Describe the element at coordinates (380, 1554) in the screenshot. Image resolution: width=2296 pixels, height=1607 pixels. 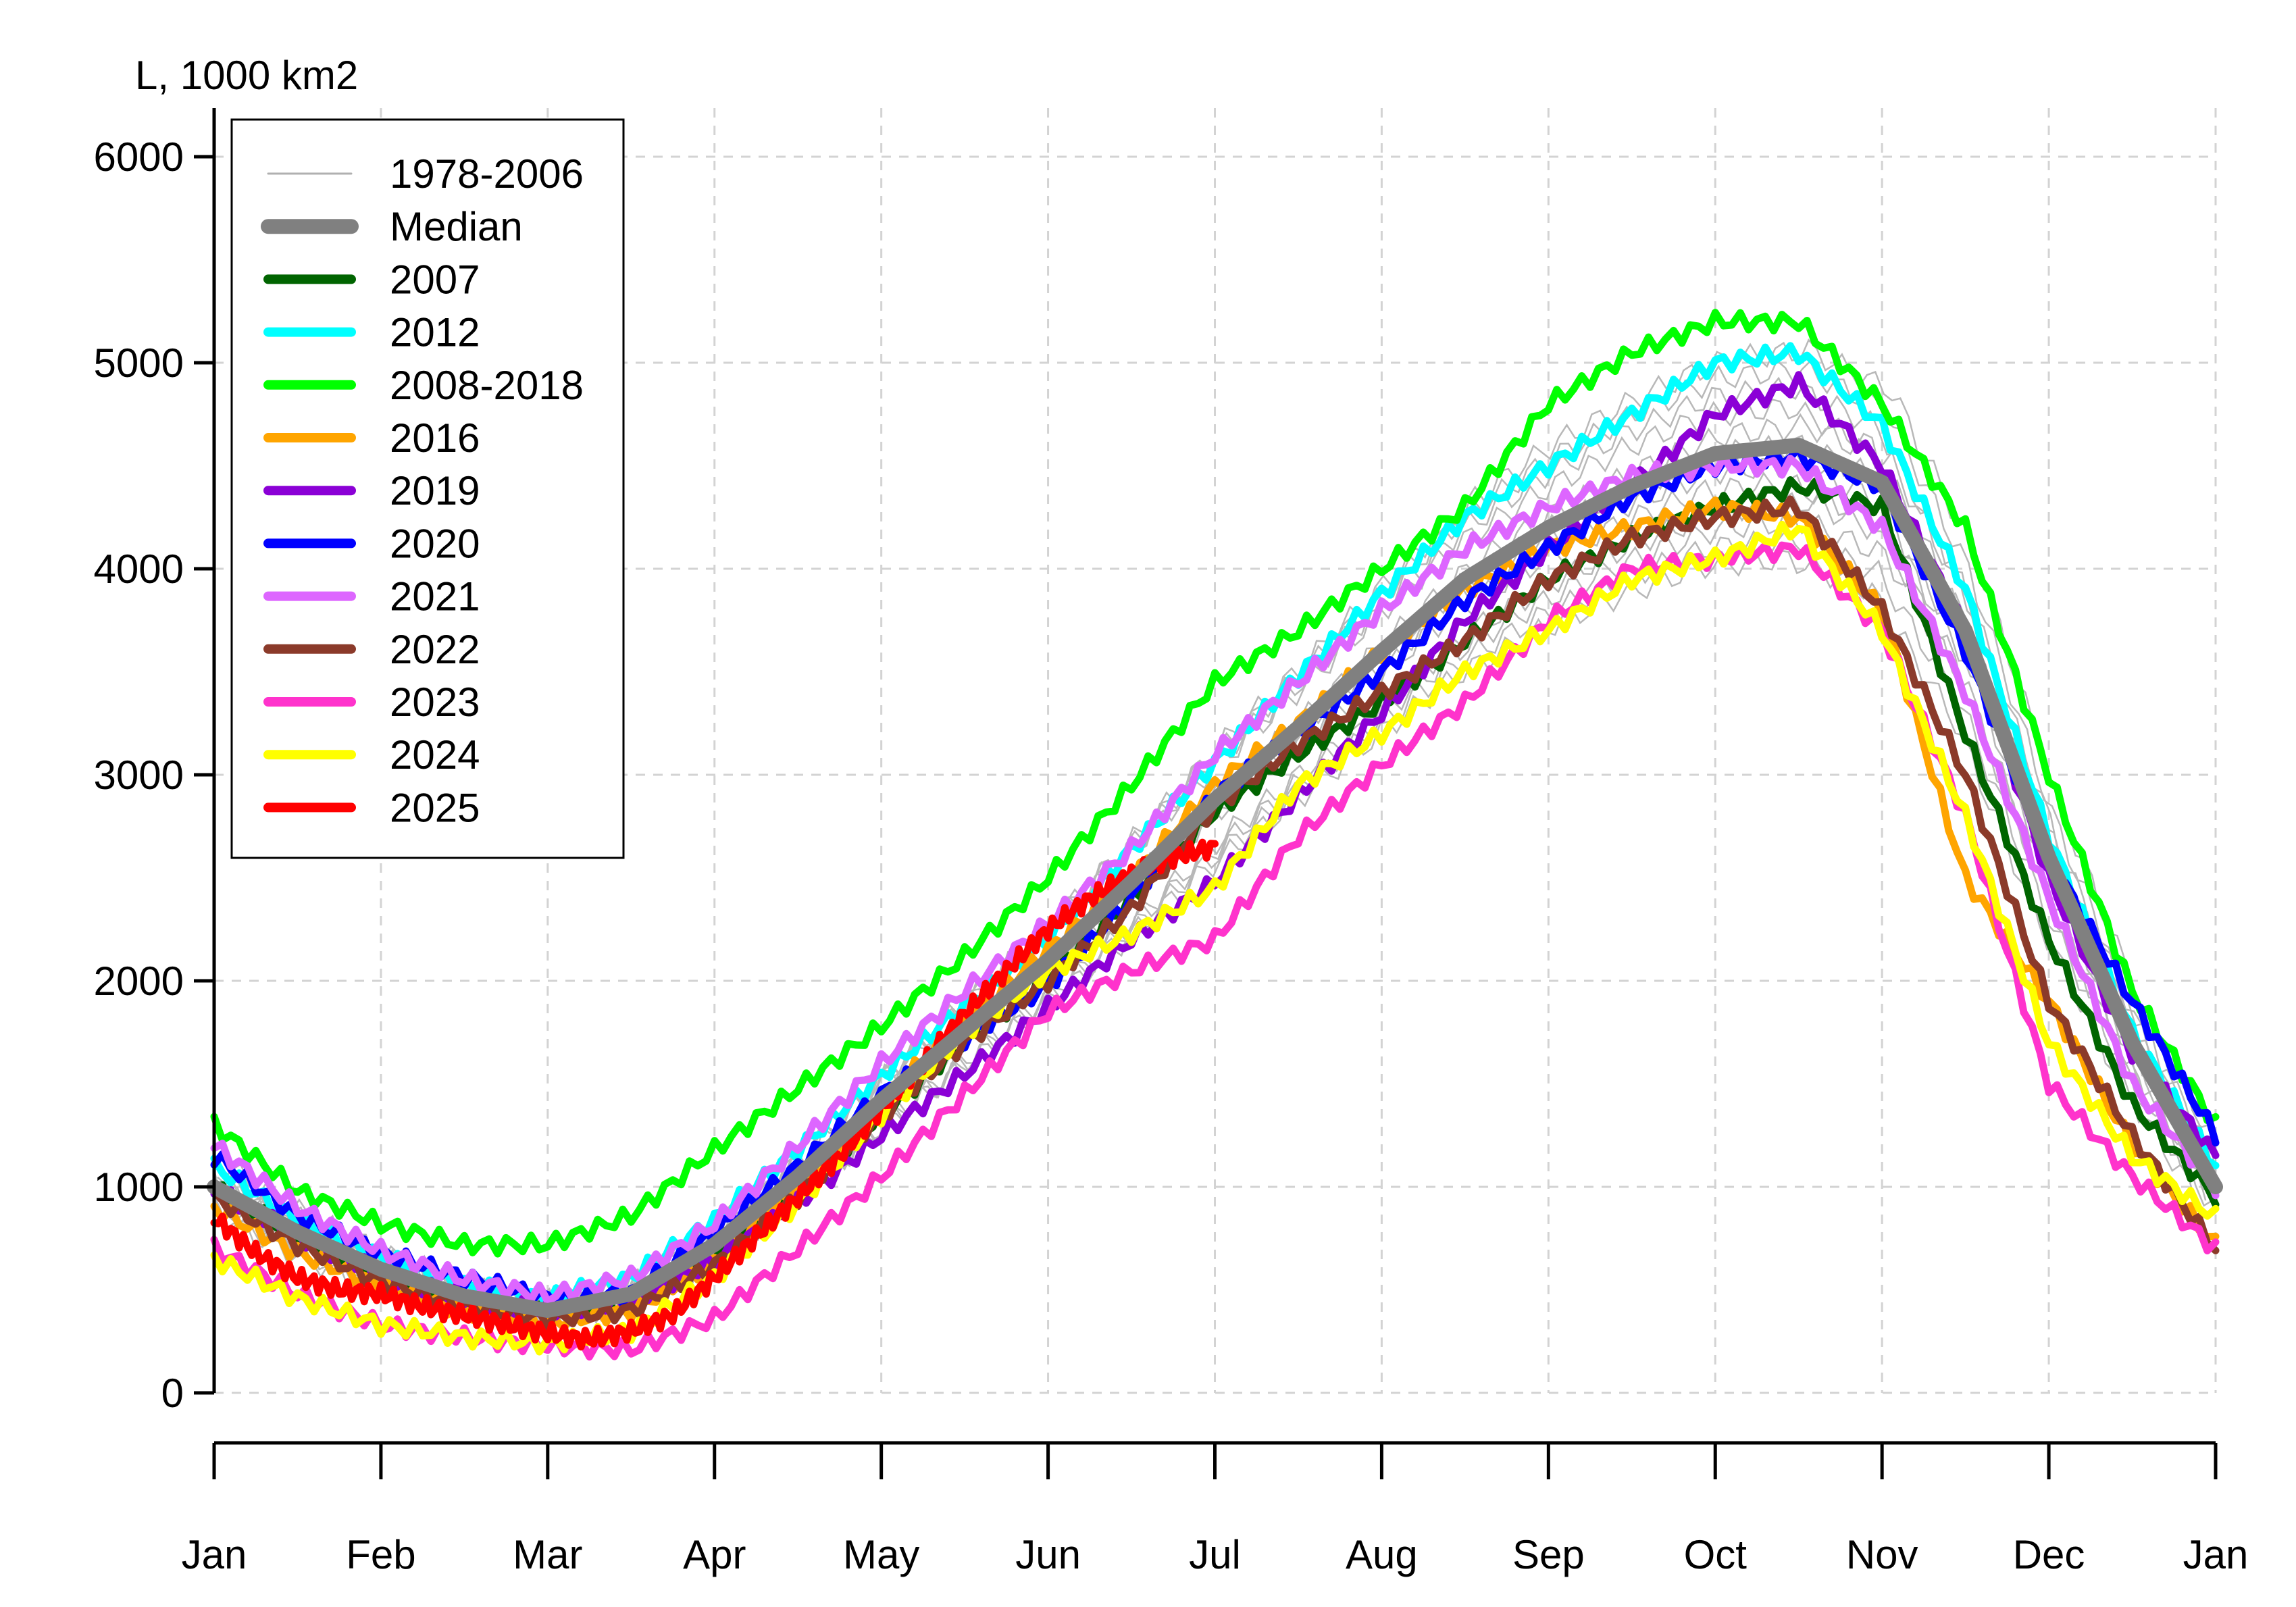
I see `x-tick-label: Feb` at that location.